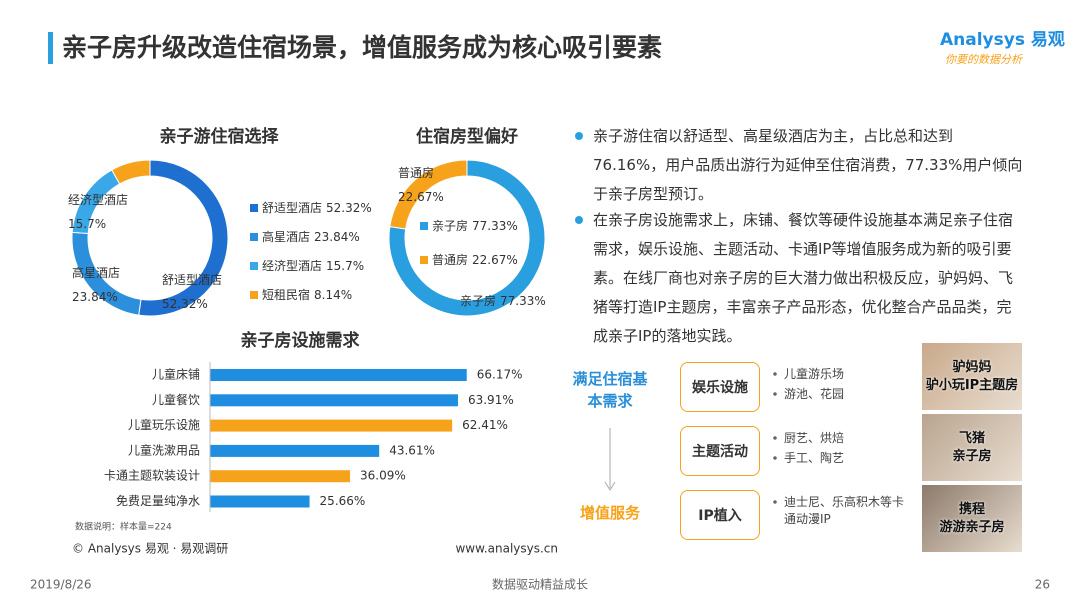  What do you see at coordinates (971, 509) in the screenshot?
I see `card-brand: 携程` at bounding box center [971, 509].